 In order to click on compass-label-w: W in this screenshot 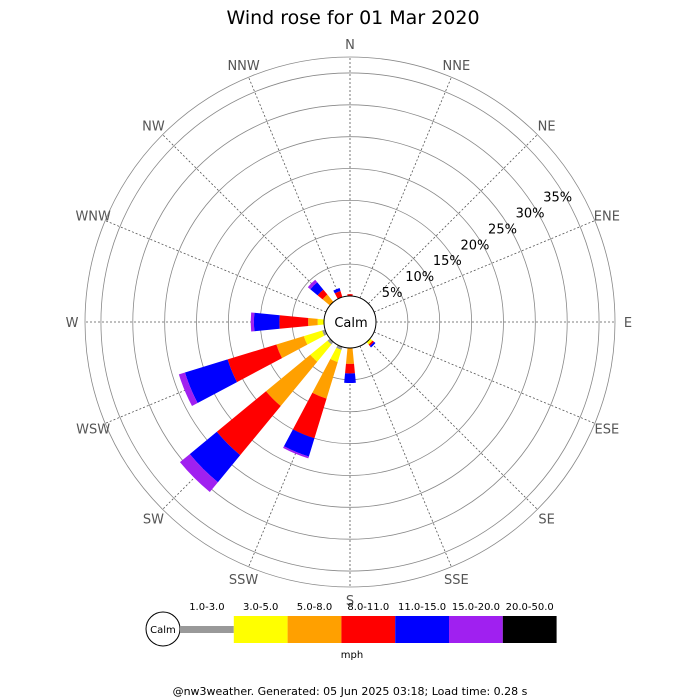, I will do `click(72, 323)`.